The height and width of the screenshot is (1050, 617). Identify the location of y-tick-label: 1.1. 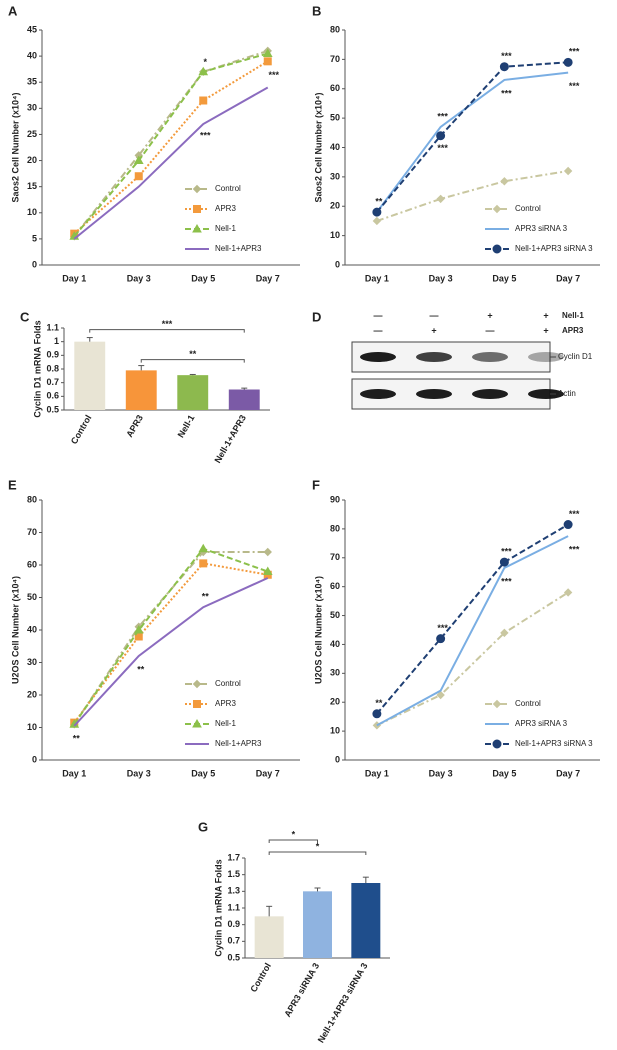
(233, 907).